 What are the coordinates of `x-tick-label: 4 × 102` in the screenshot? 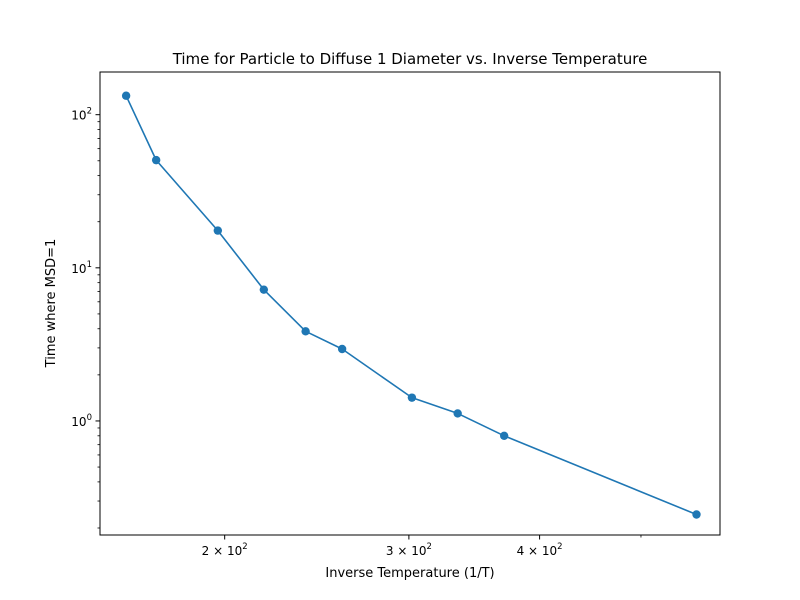 It's located at (540, 550).